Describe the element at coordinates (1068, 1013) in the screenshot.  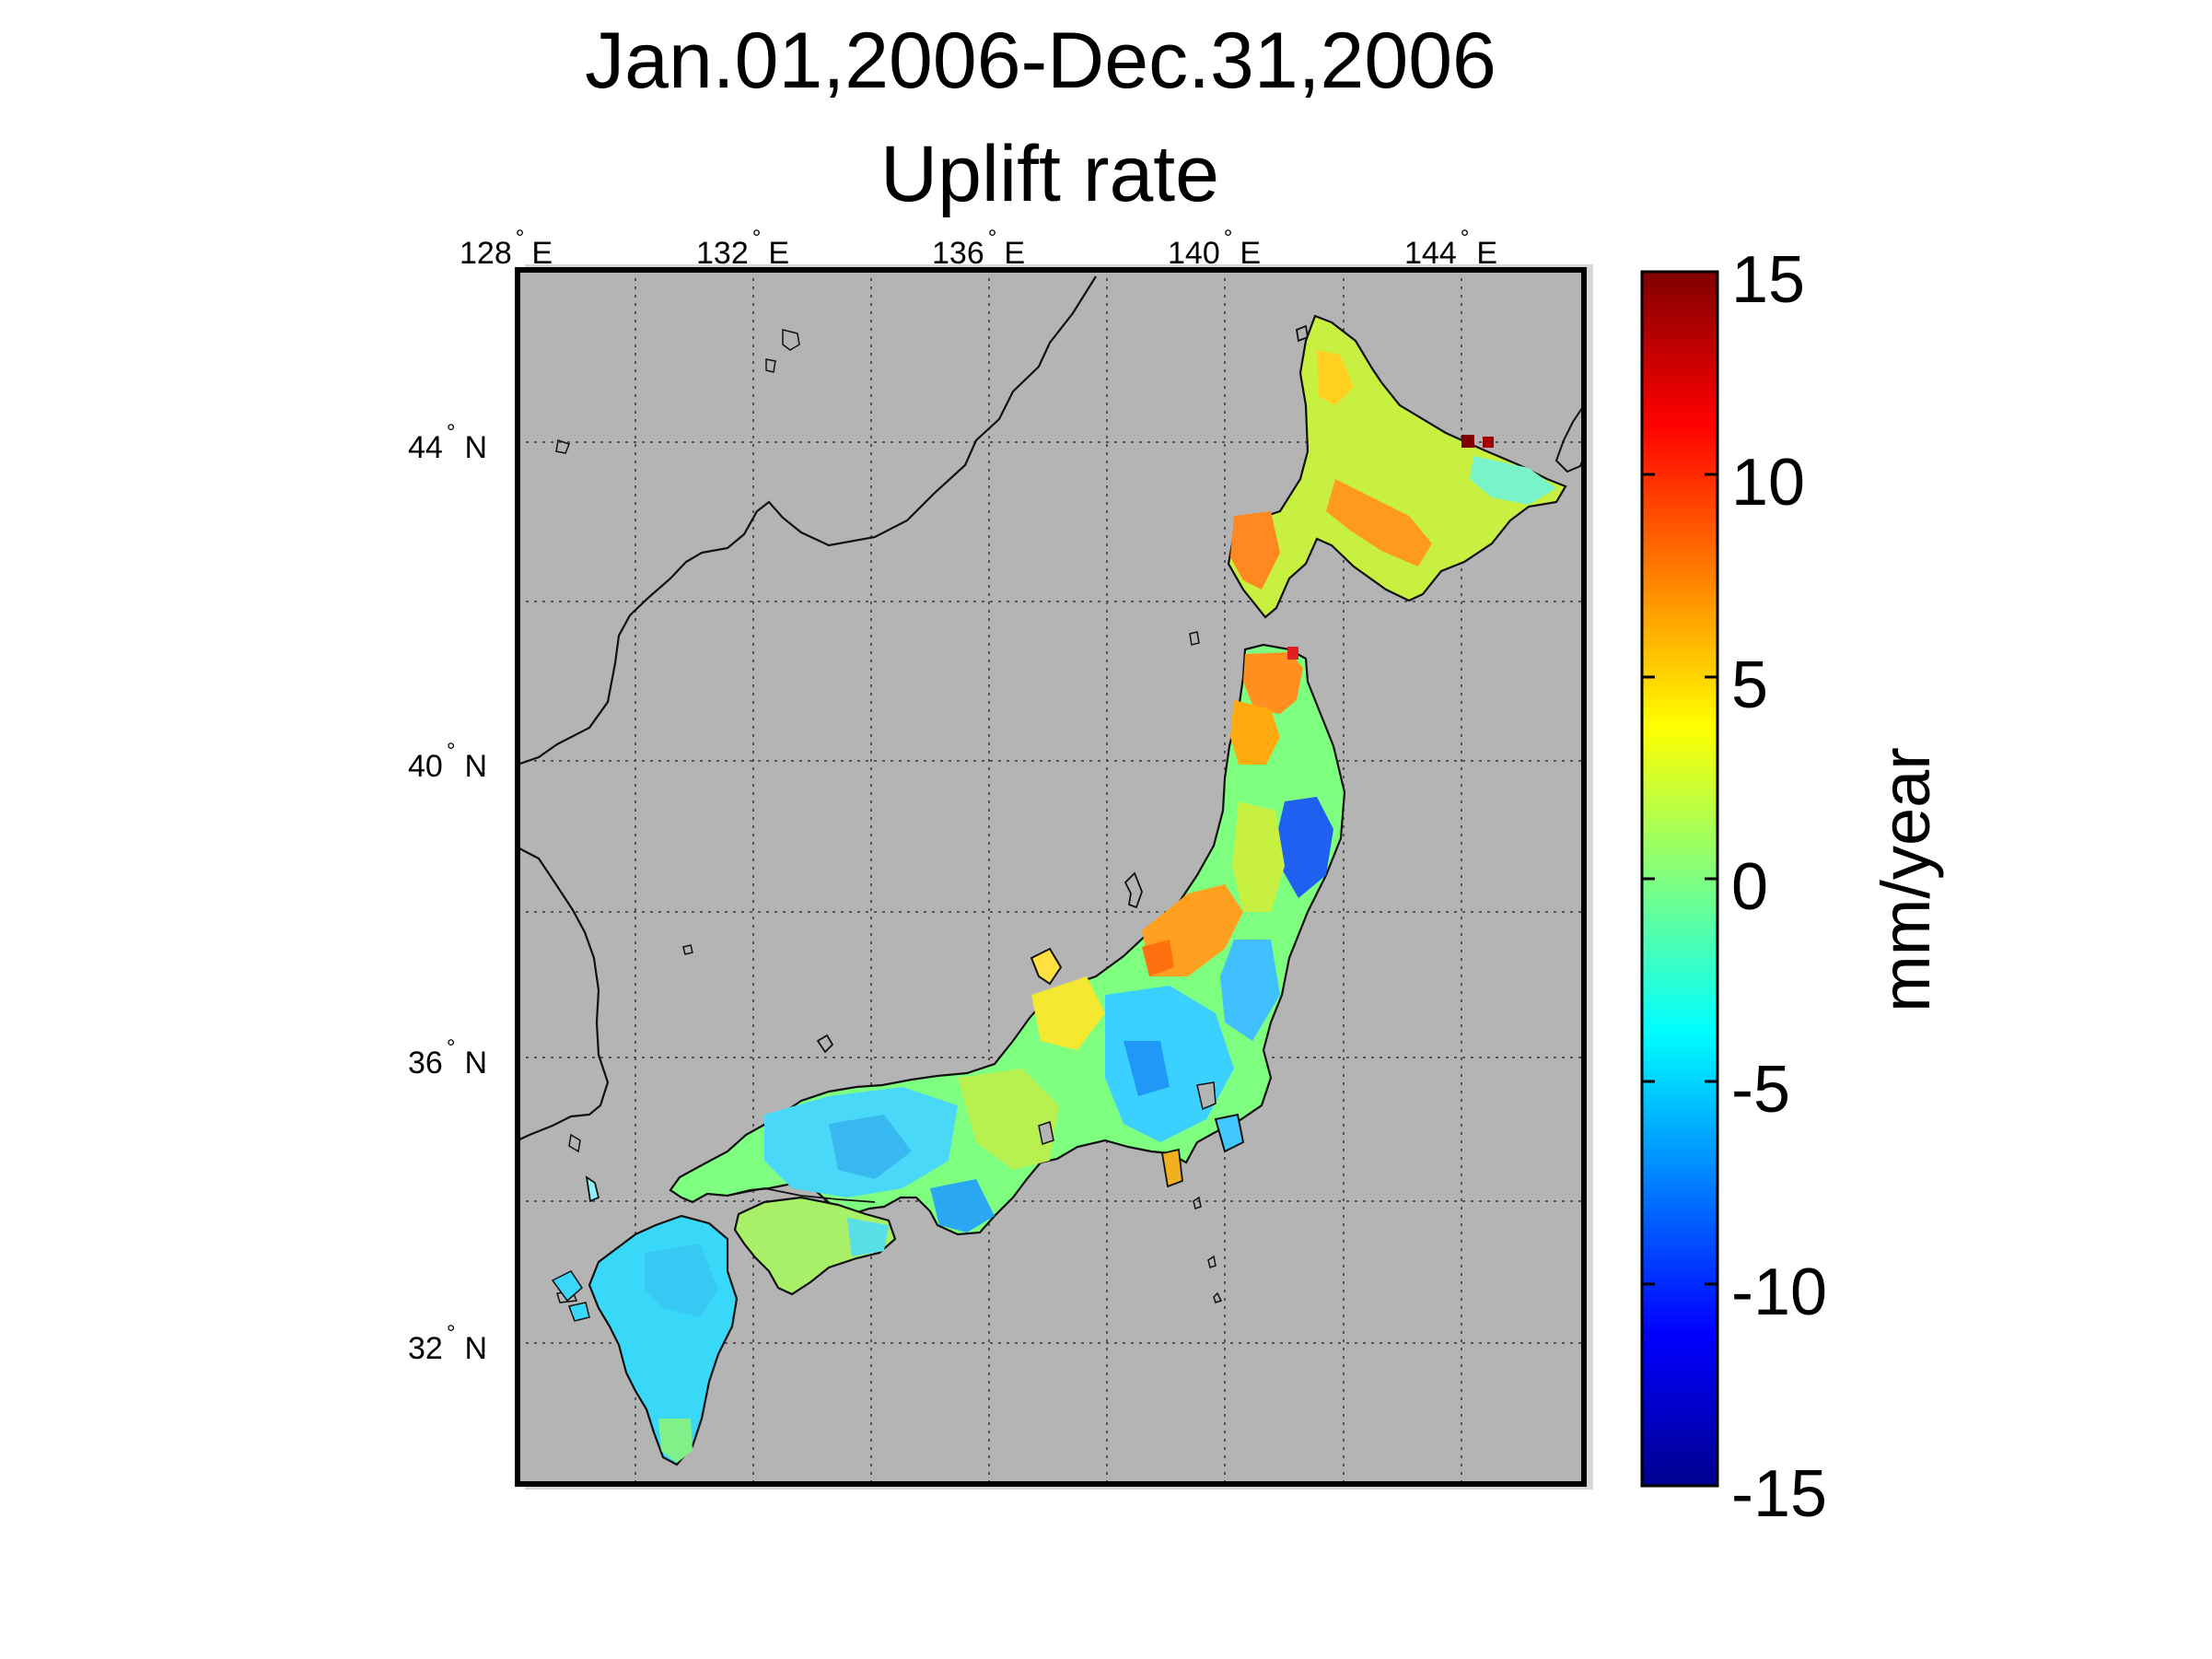
I see `chubu-north-band` at that location.